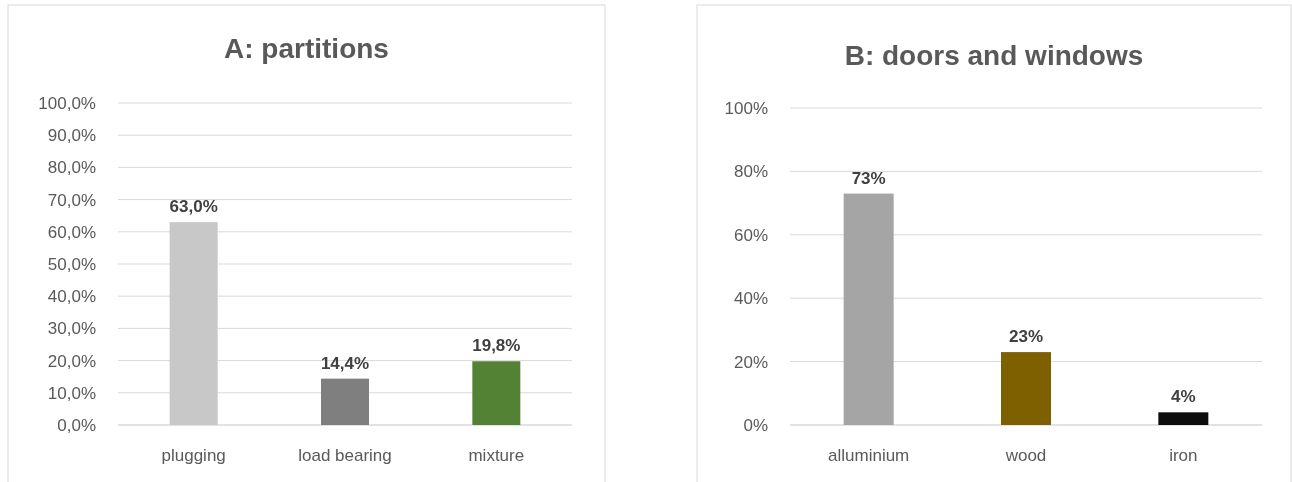 This screenshot has width=1292, height=482. I want to click on y-tick-label: 40,0%, so click(71, 297).